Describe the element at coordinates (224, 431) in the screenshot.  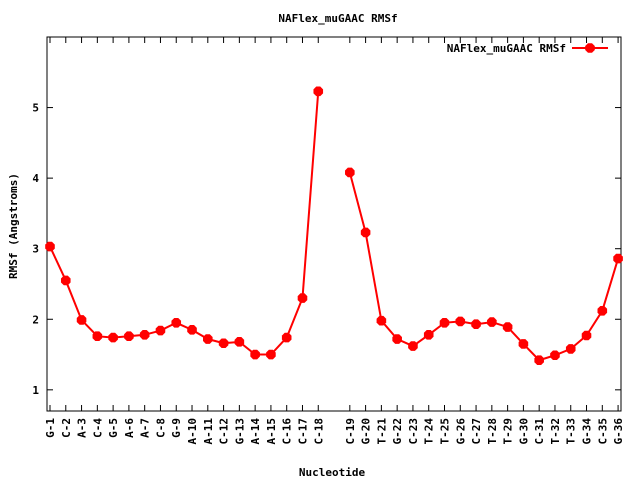
I see `x-tick-label: C-12` at that location.